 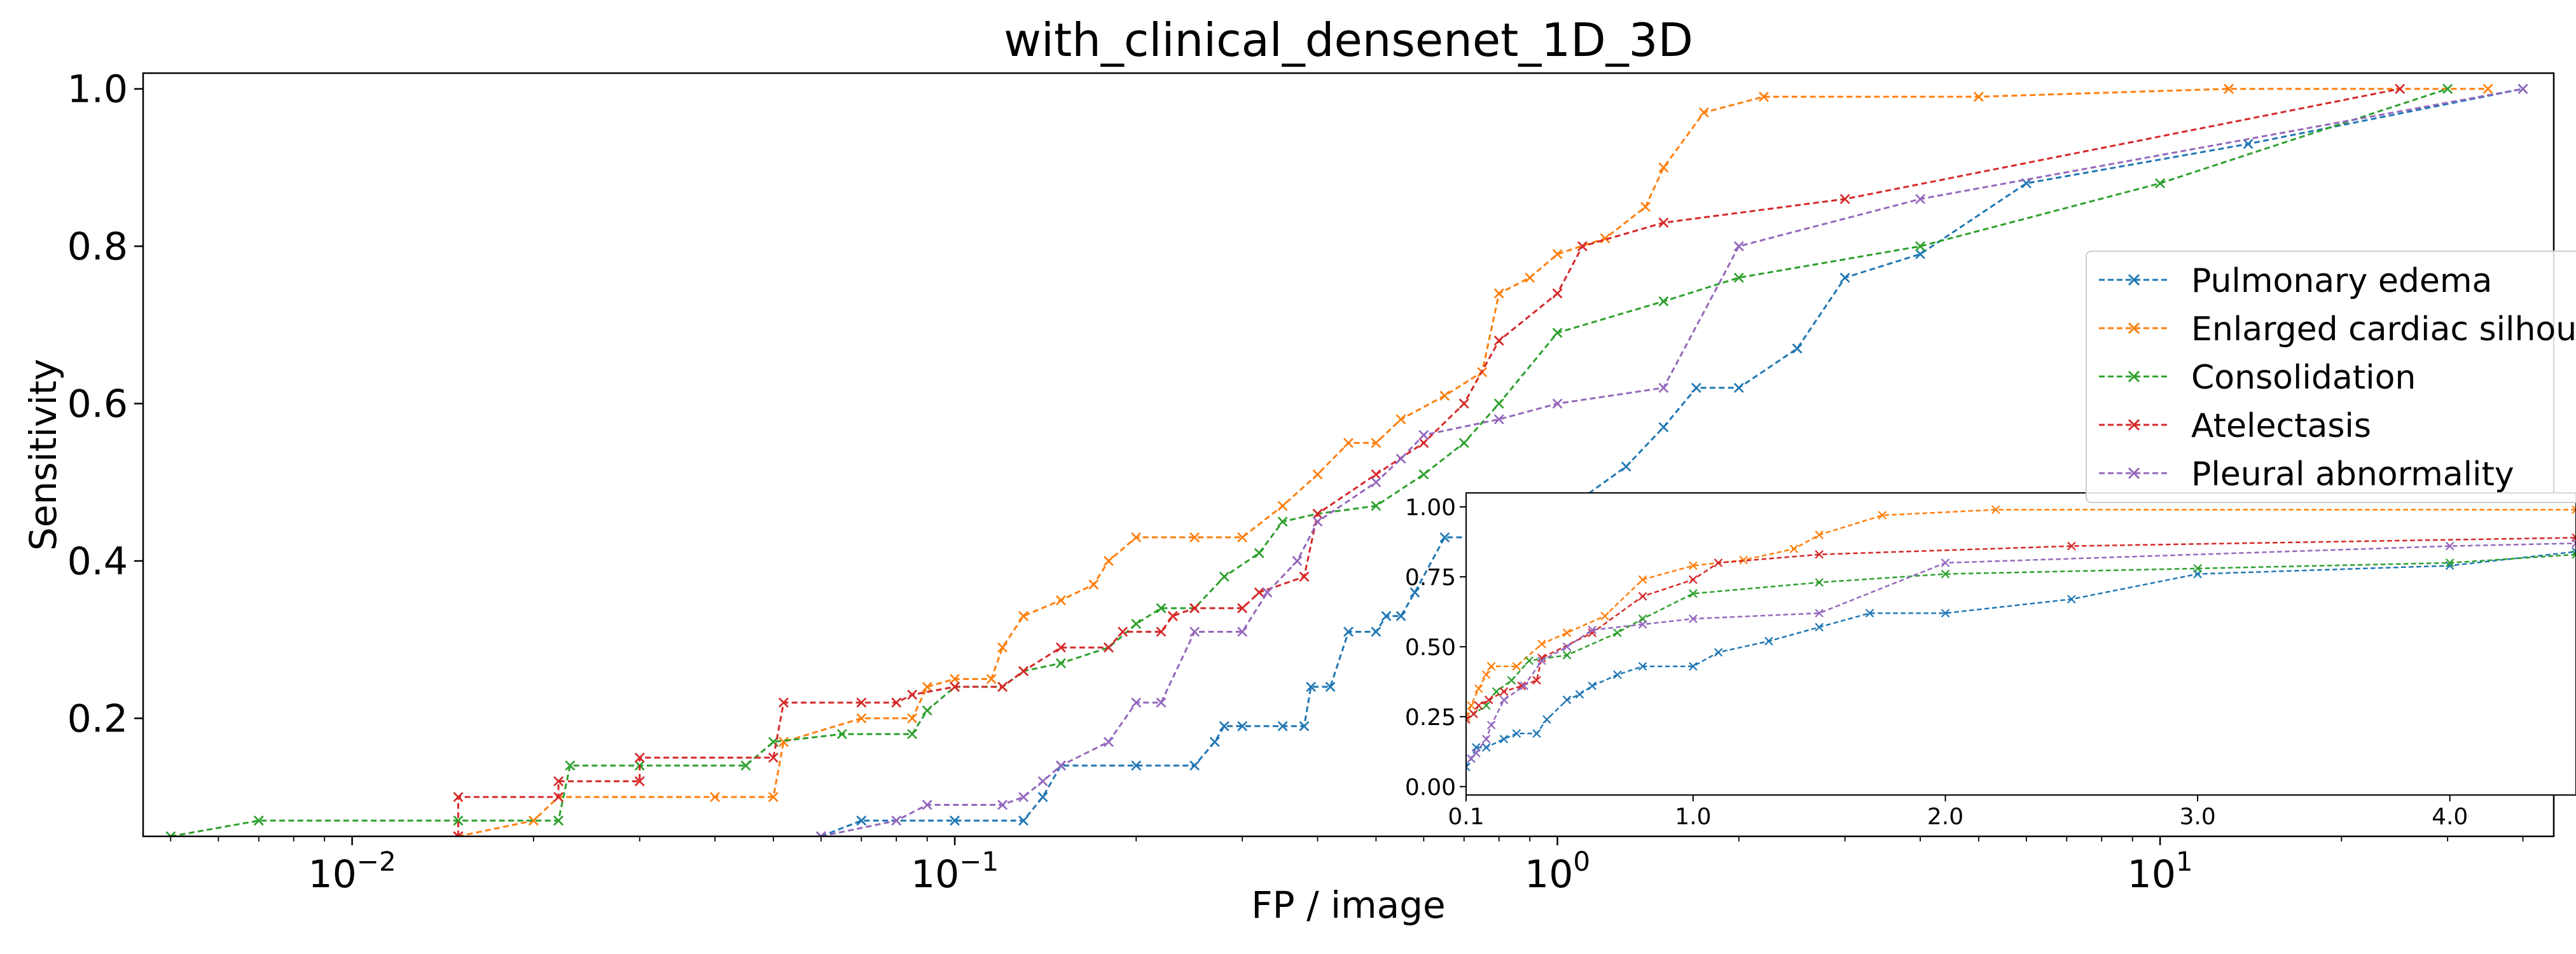 I want to click on inset-plot-frame, so click(x=2020, y=644).